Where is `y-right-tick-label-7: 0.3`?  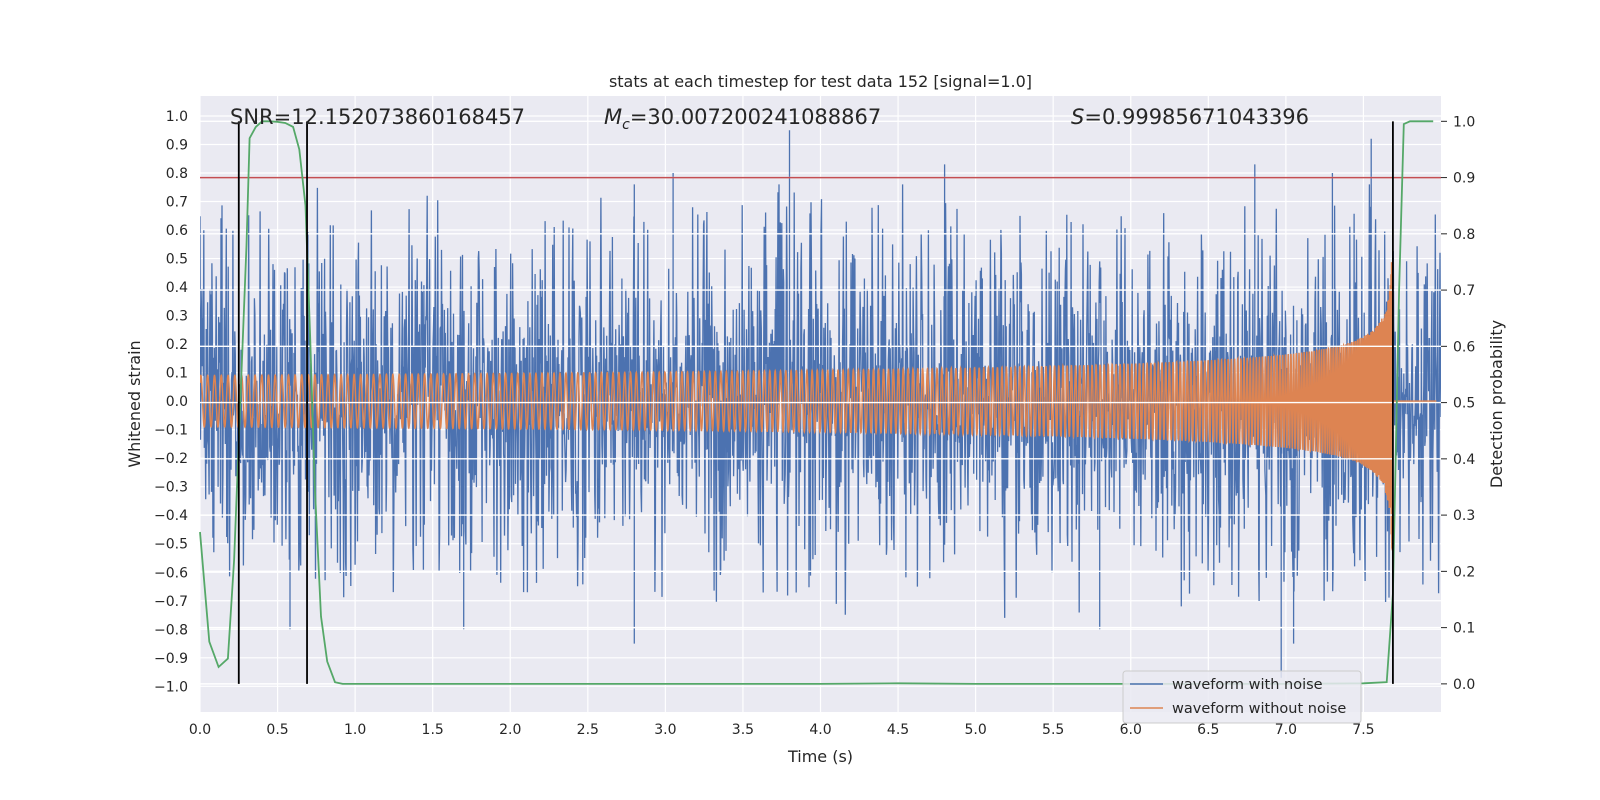 y-right-tick-label-7: 0.3 is located at coordinates (1464, 516).